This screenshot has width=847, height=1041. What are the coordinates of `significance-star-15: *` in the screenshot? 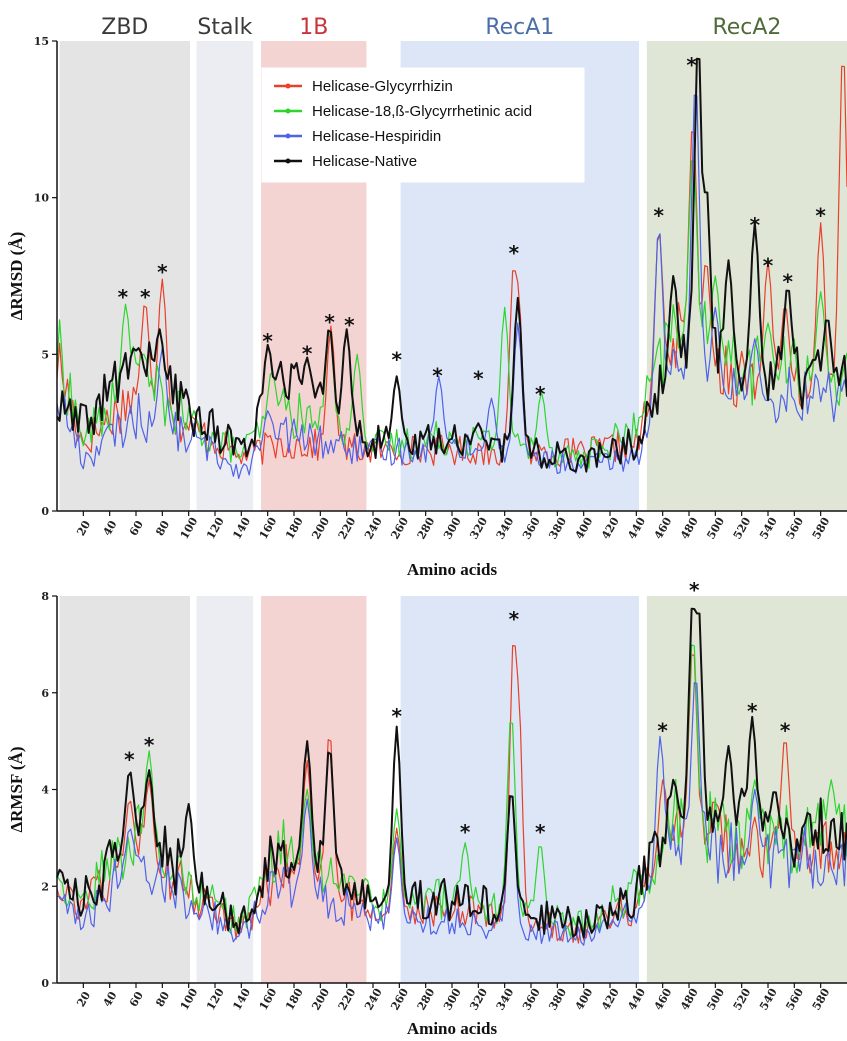 It's located at (768, 266).